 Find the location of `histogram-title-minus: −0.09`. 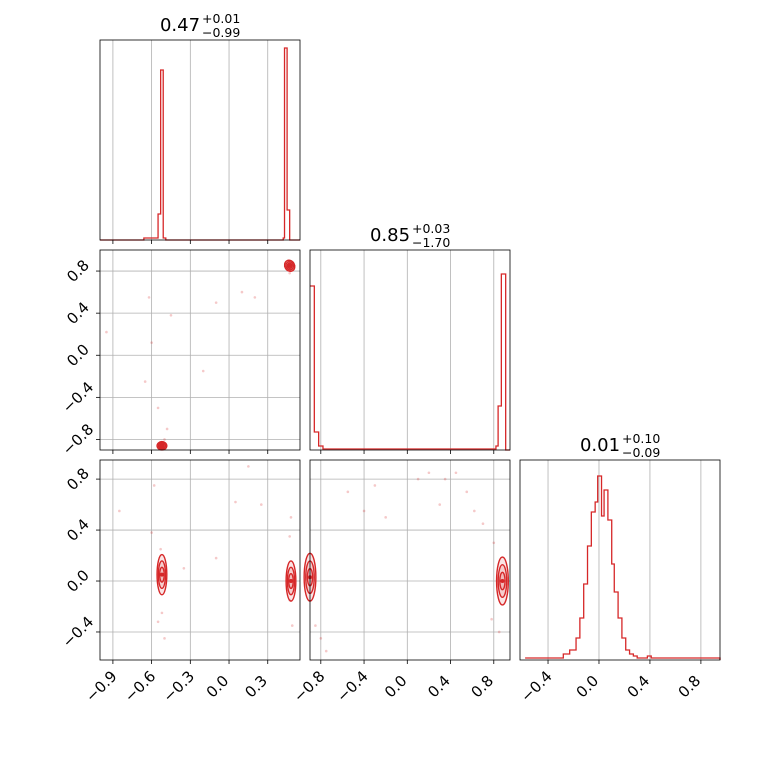

histogram-title-minus: −0.09 is located at coordinates (641, 452).